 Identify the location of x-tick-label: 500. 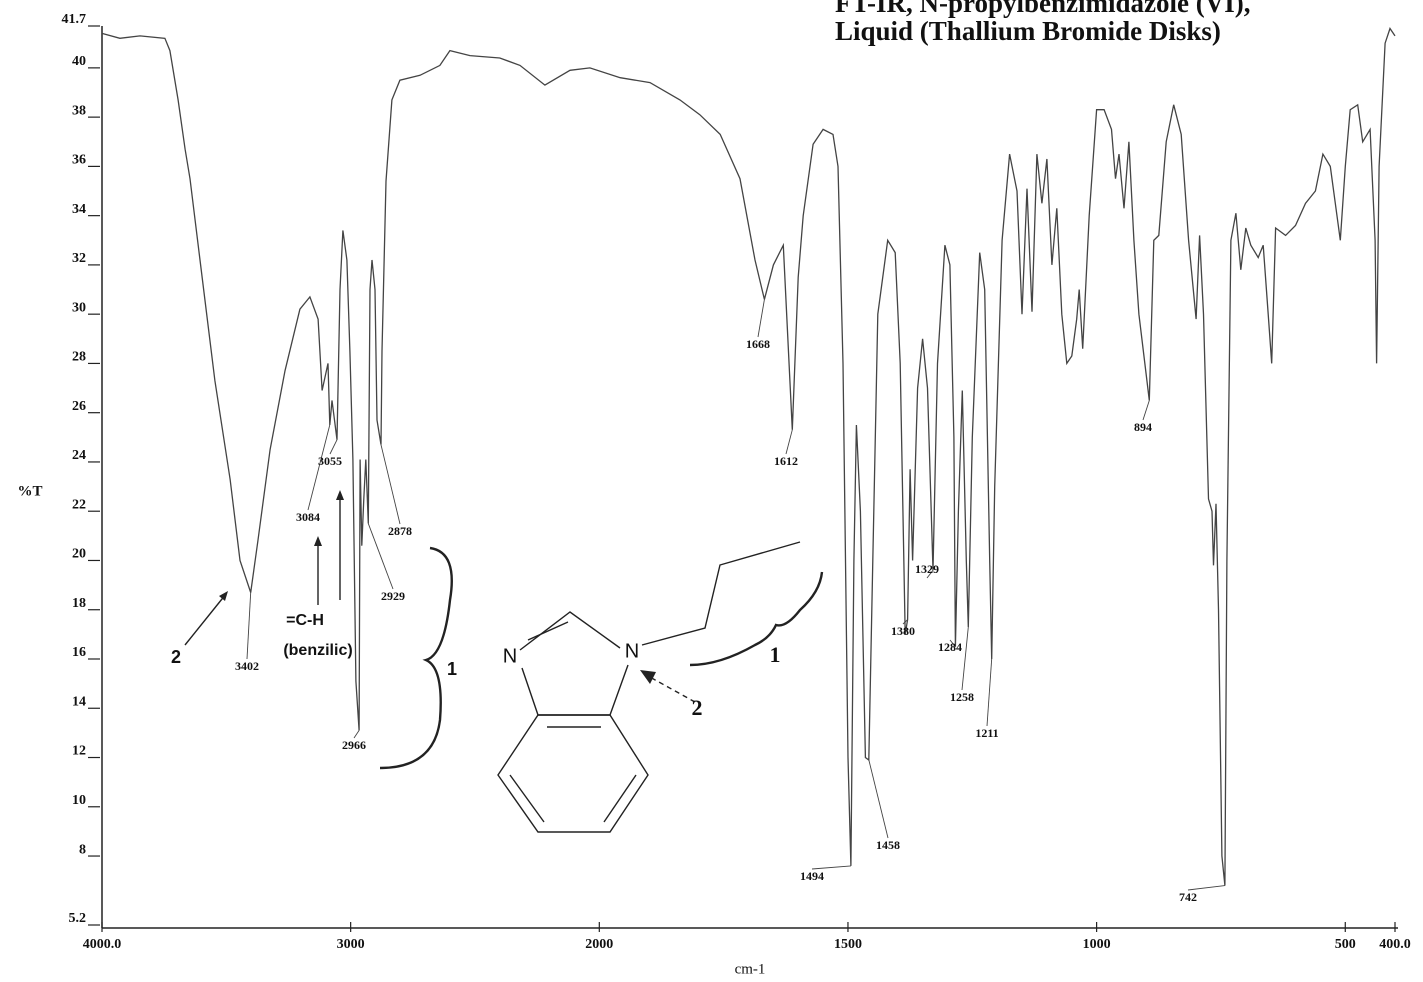
(1345, 944).